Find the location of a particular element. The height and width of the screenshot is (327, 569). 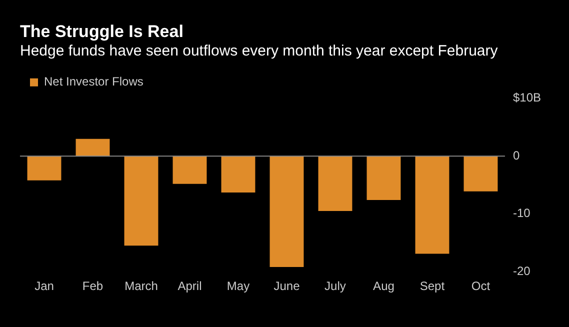

x-tick-label: April is located at coordinates (190, 286).